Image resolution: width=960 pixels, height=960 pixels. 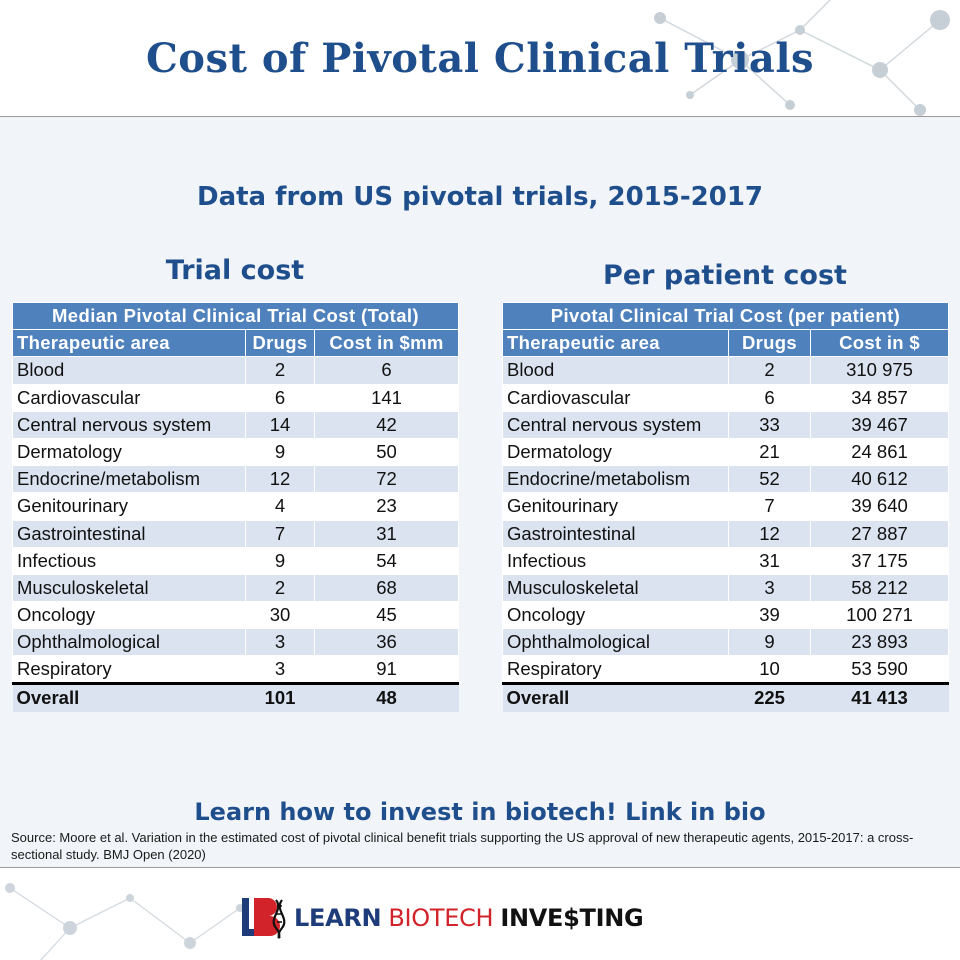 What do you see at coordinates (879, 697) in the screenshot?
I see `overall-cost: 41 413` at bounding box center [879, 697].